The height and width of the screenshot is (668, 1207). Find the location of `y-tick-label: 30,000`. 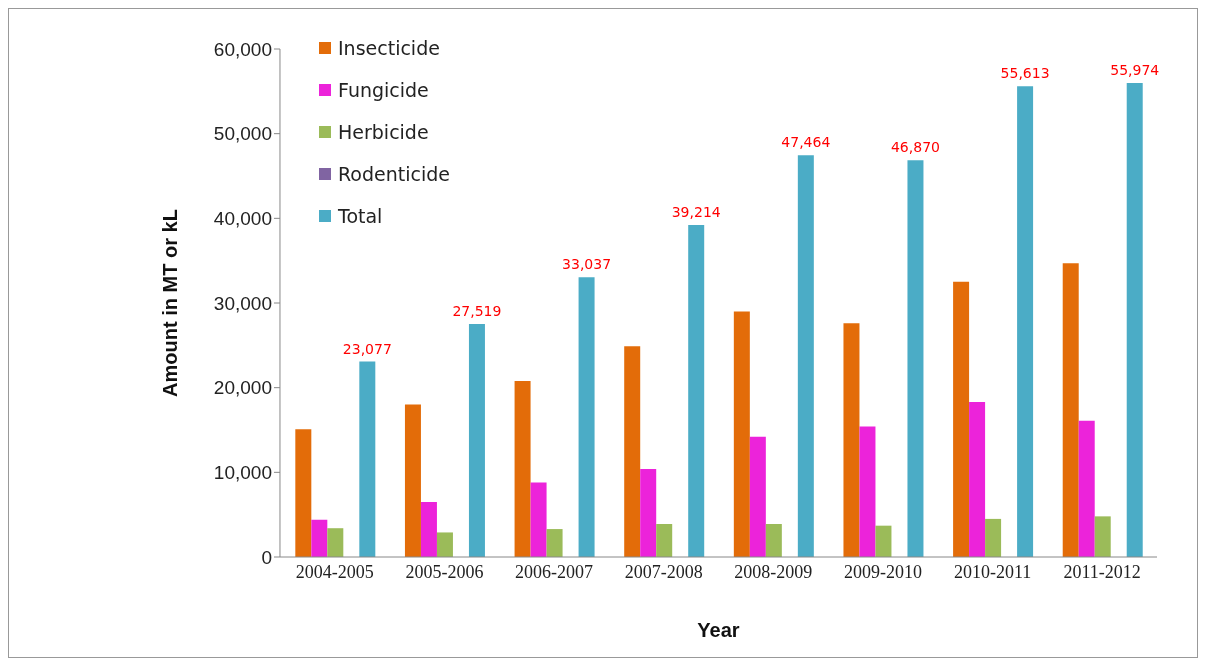

y-tick-label: 30,000 is located at coordinates (242, 303).